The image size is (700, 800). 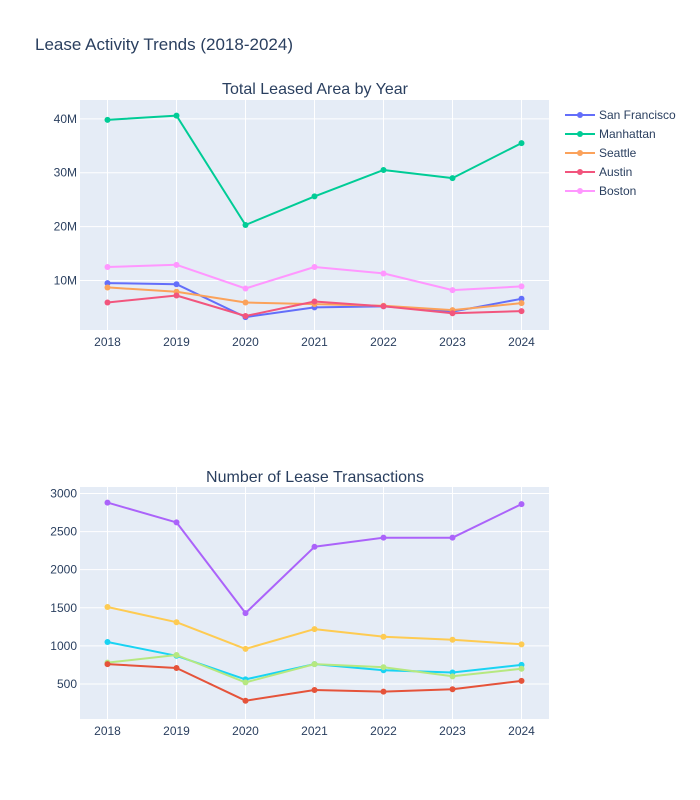 I want to click on chart-title-lease-transactions: Number of Lease Transactions, so click(x=315, y=477).